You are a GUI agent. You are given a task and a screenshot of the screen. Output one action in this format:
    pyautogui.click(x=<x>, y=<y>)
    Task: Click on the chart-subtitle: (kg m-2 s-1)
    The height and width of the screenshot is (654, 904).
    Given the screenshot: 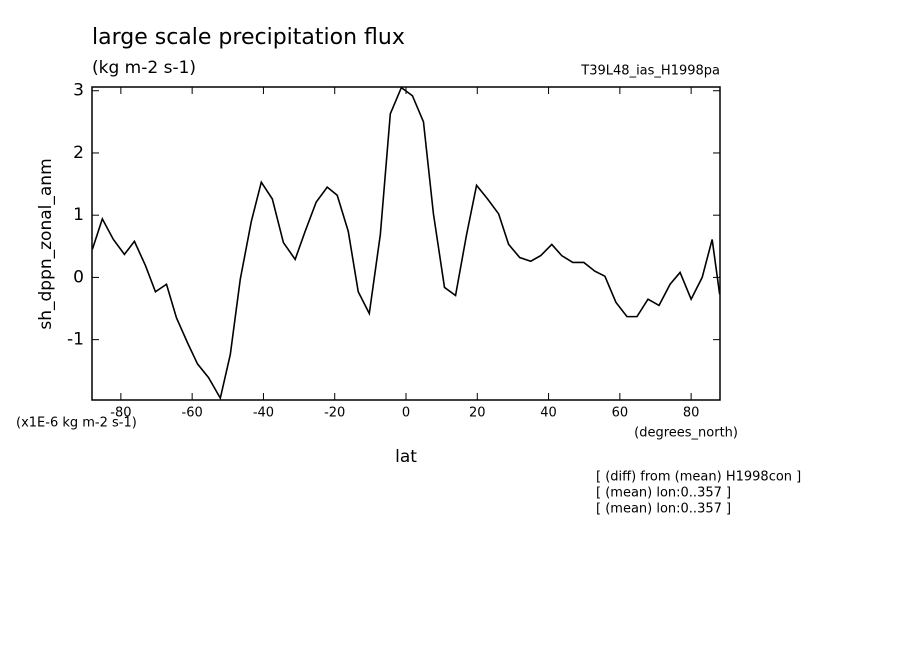 What is the action you would take?
    pyautogui.click(x=144, y=68)
    